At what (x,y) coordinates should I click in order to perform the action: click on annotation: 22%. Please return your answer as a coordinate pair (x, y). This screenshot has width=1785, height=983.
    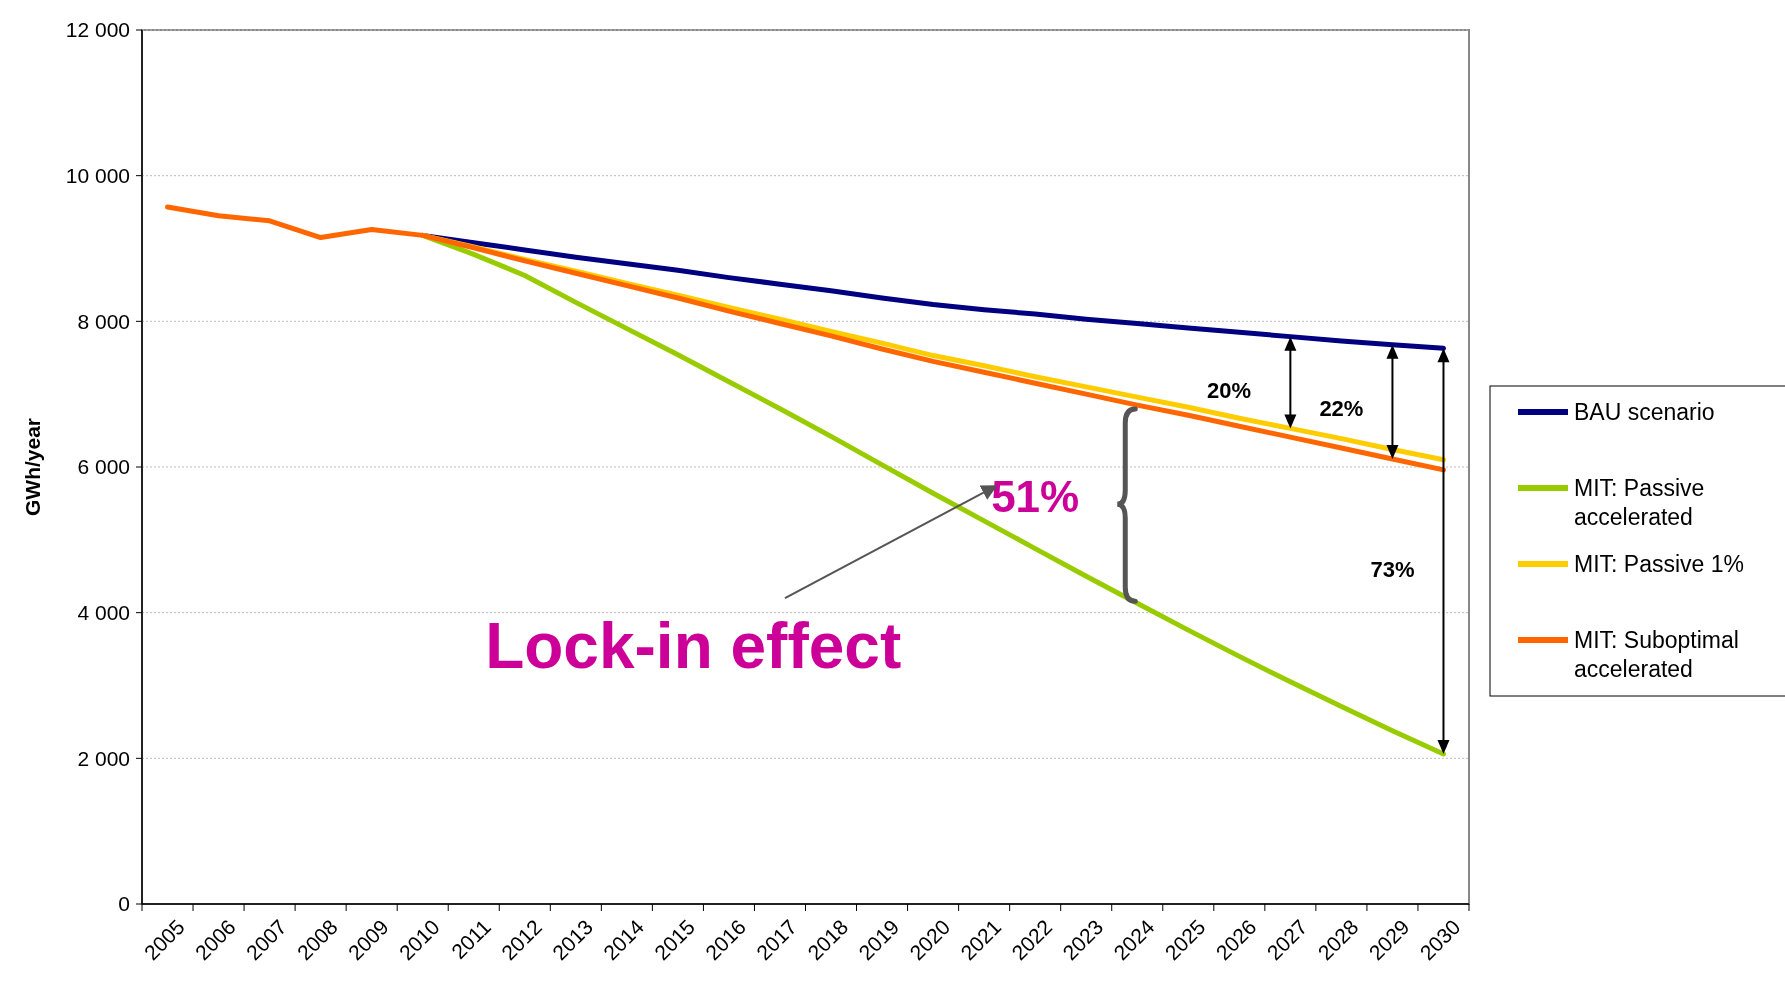
    Looking at the image, I should click on (1341, 409).